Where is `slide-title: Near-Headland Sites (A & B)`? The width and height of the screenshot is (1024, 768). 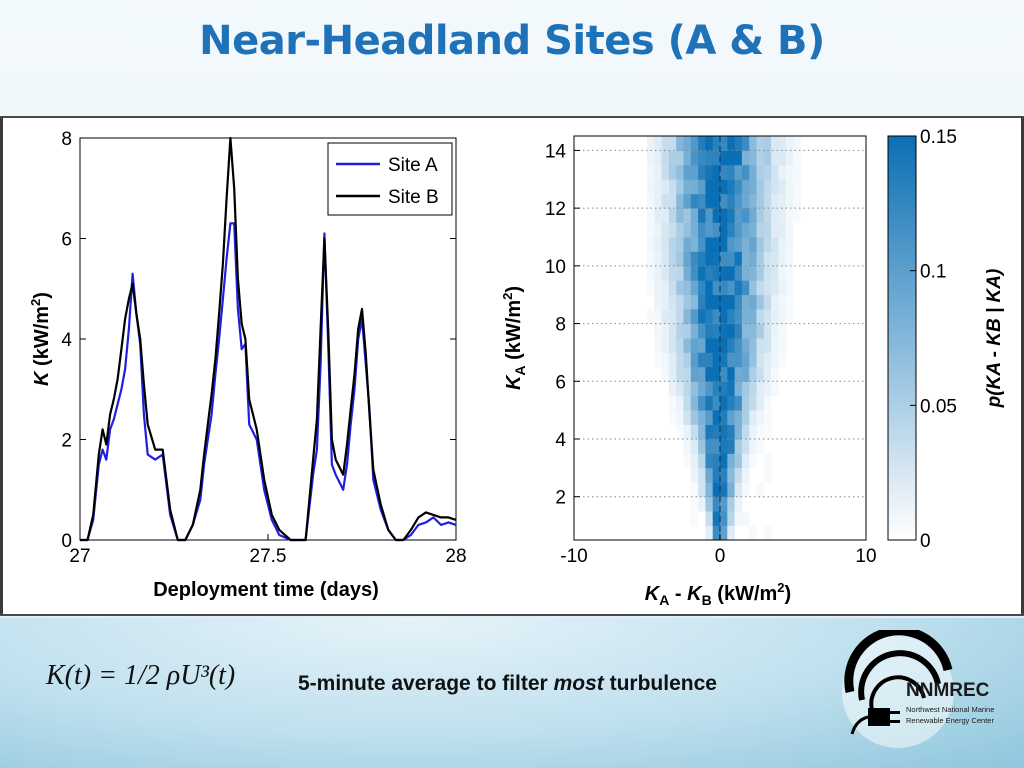 slide-title: Near-Headland Sites (A & B) is located at coordinates (512, 41).